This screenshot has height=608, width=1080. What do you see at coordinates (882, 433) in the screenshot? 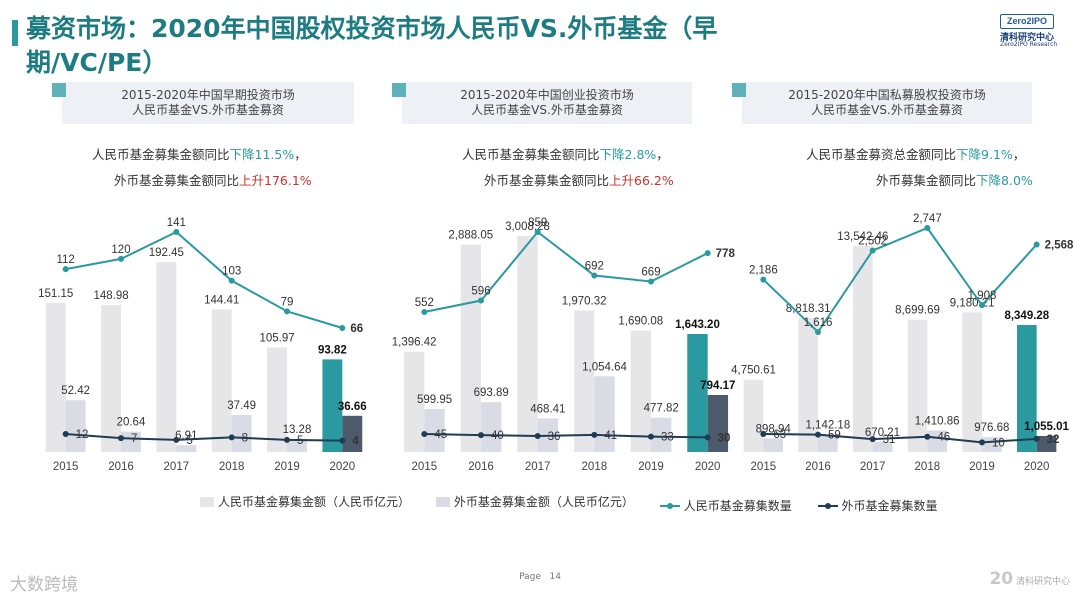
I see `data-label-fx-amount: 670.21` at bounding box center [882, 433].